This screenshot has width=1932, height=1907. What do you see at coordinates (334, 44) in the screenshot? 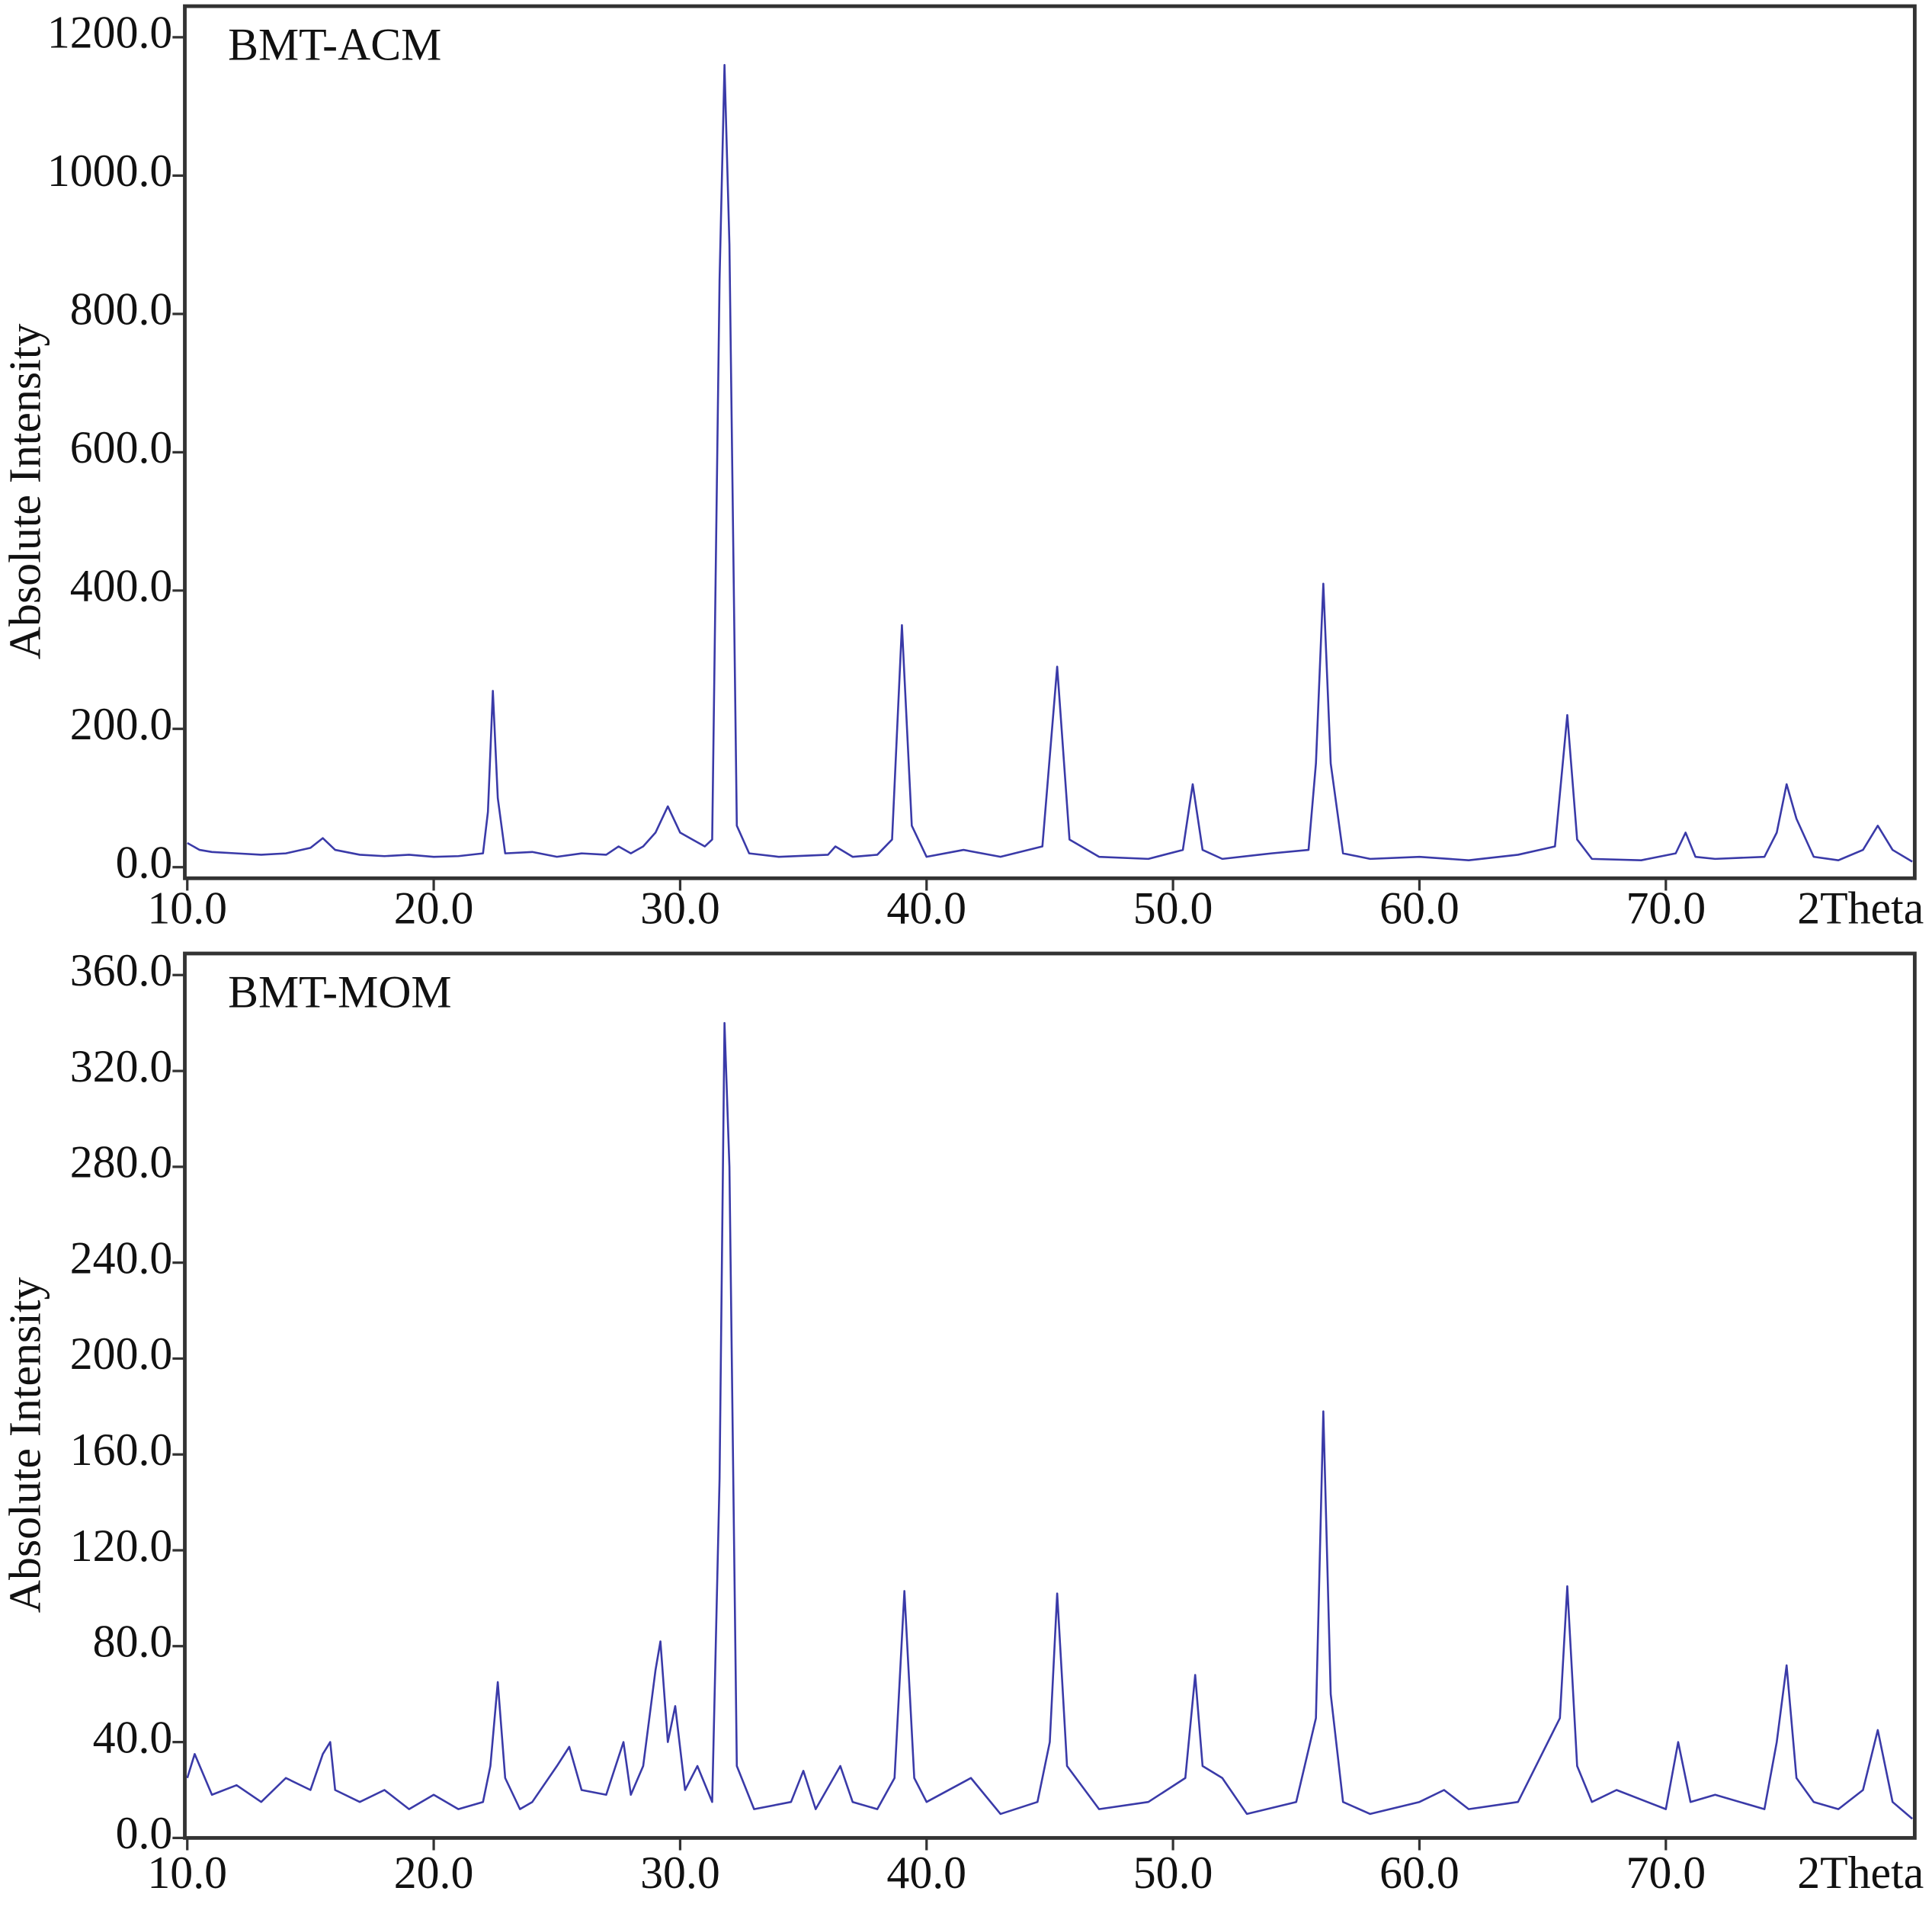
I see `chart-title: BMT-ACM` at bounding box center [334, 44].